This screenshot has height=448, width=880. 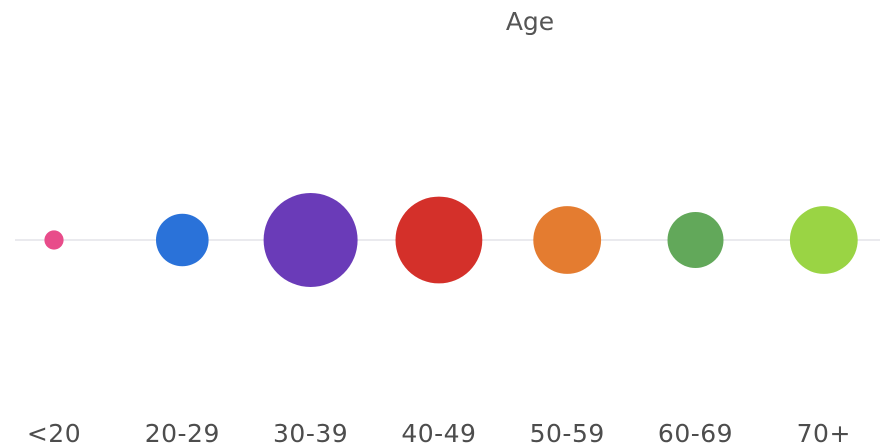 I want to click on category-label-1: 20-29, so click(x=182, y=433).